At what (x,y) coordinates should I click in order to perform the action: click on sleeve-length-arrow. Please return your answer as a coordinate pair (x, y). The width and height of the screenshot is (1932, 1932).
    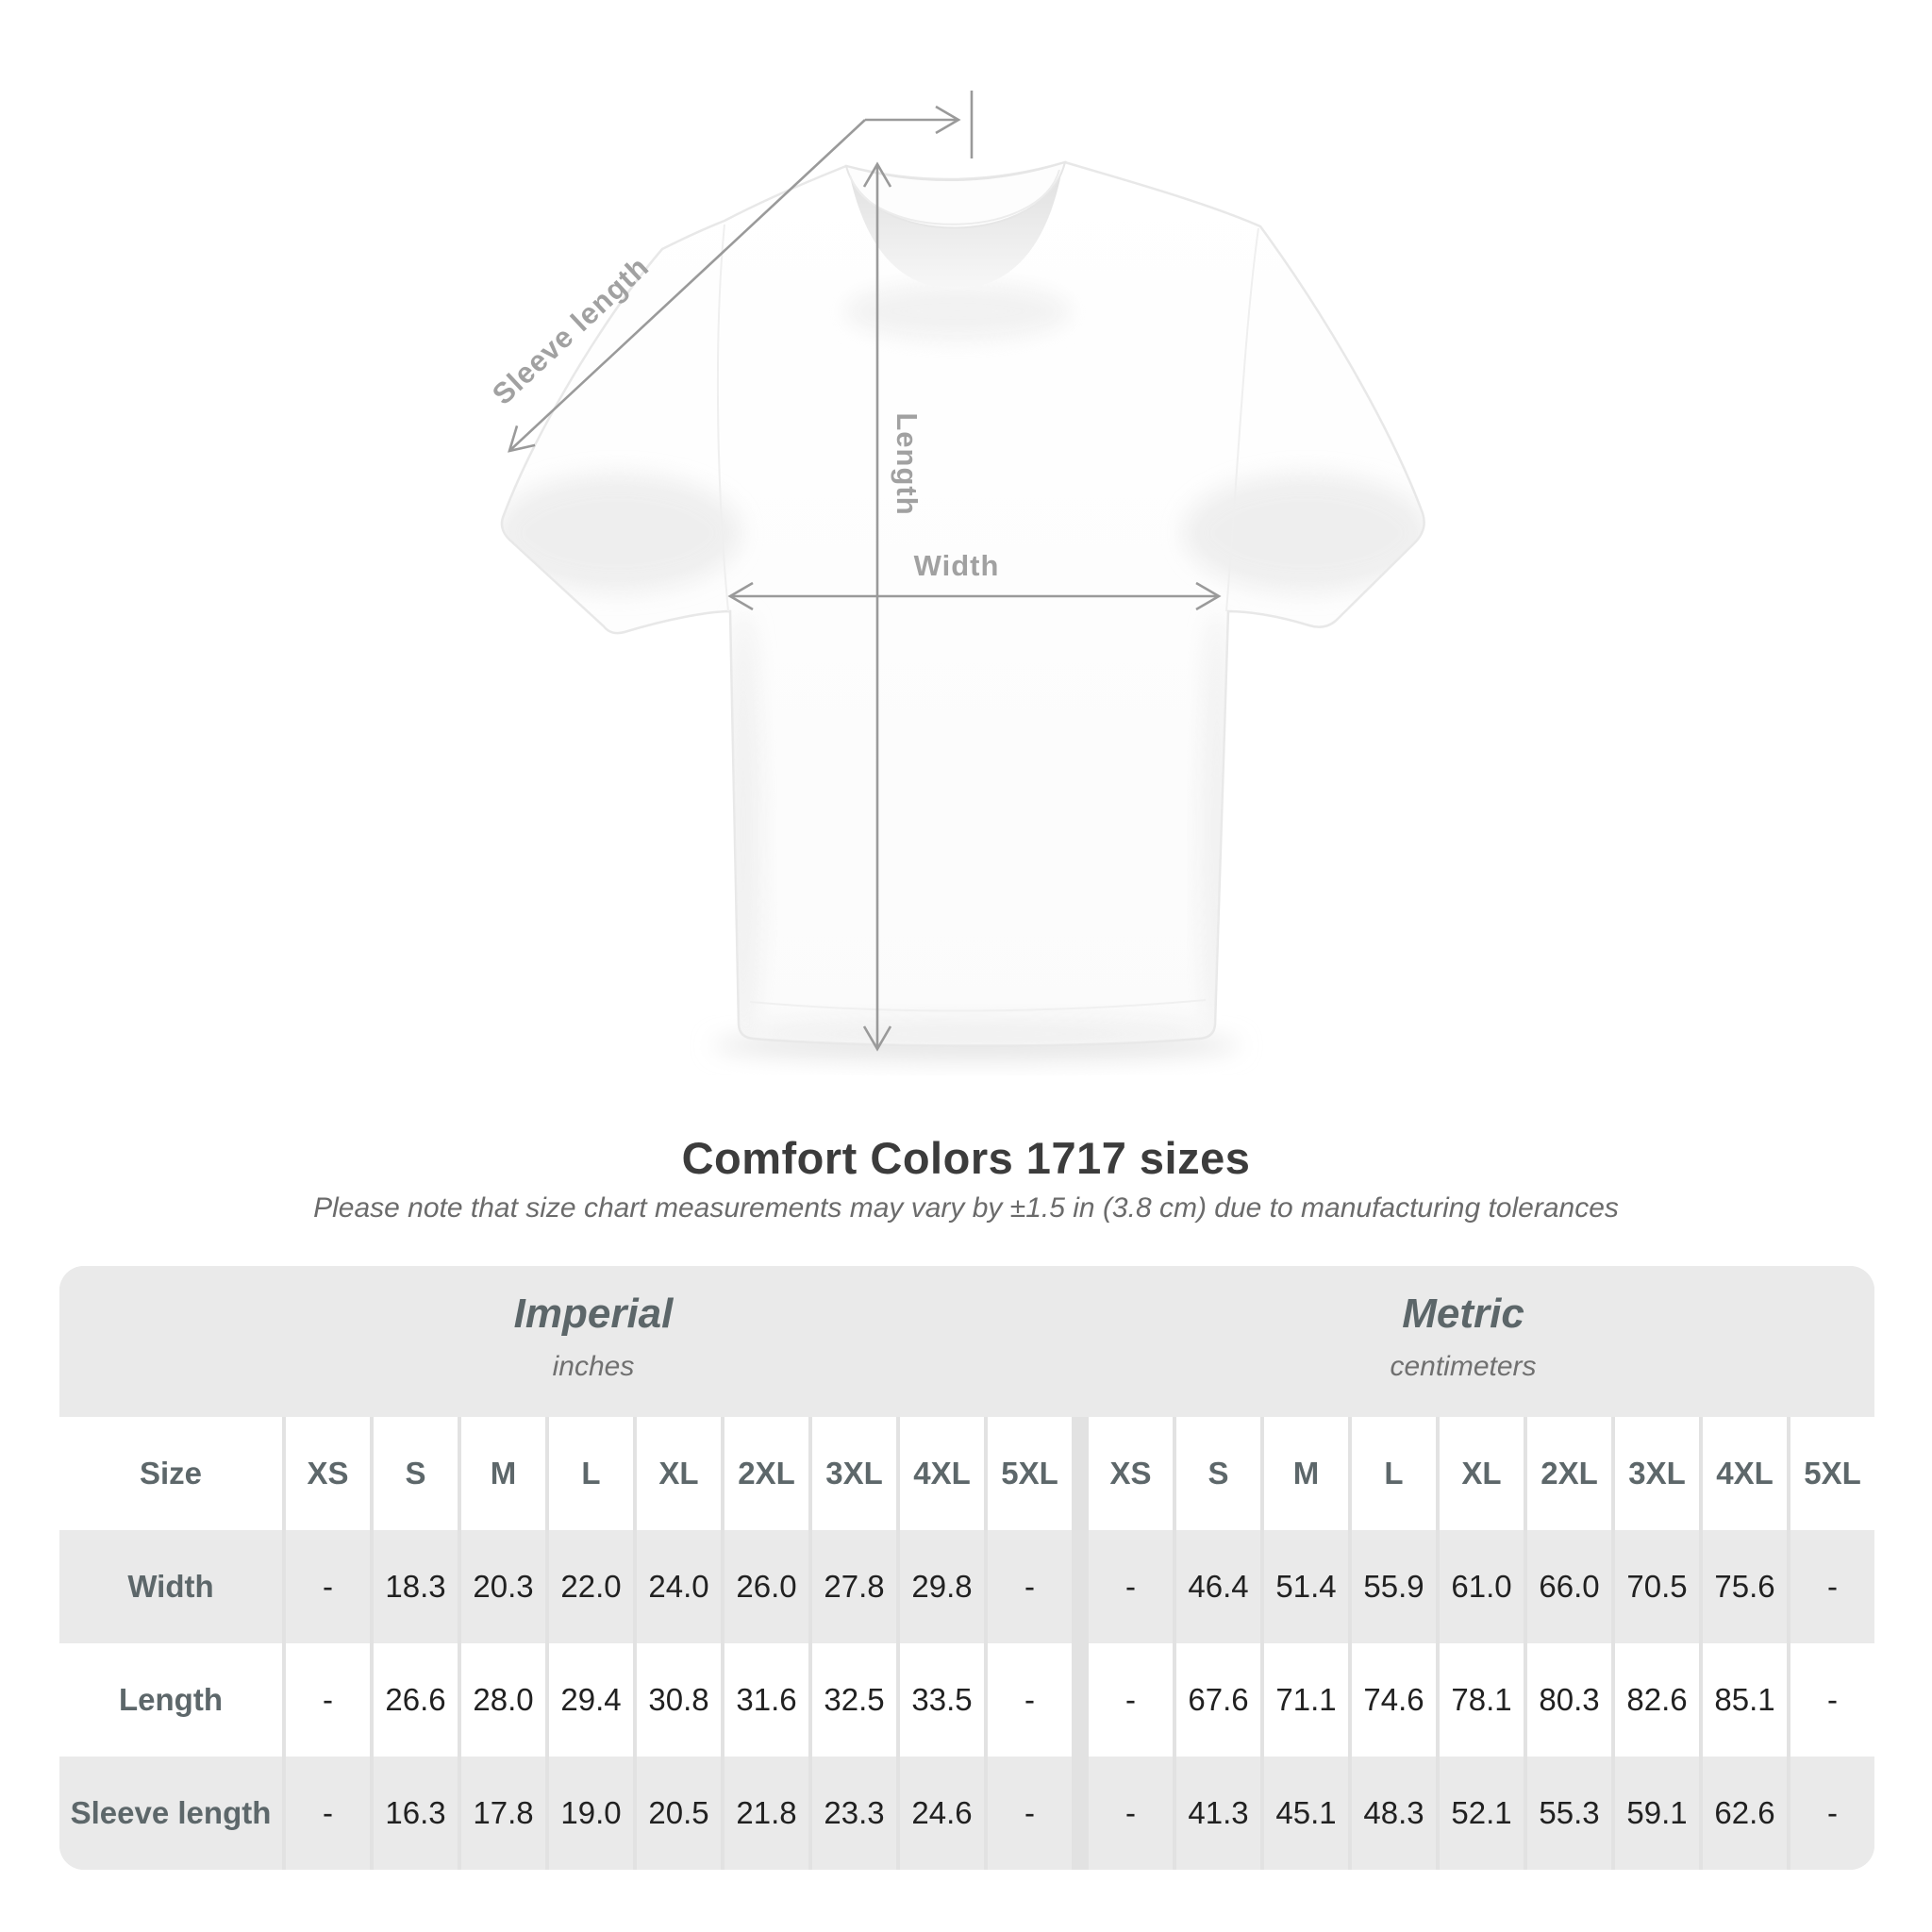
    Looking at the image, I should click on (687, 286).